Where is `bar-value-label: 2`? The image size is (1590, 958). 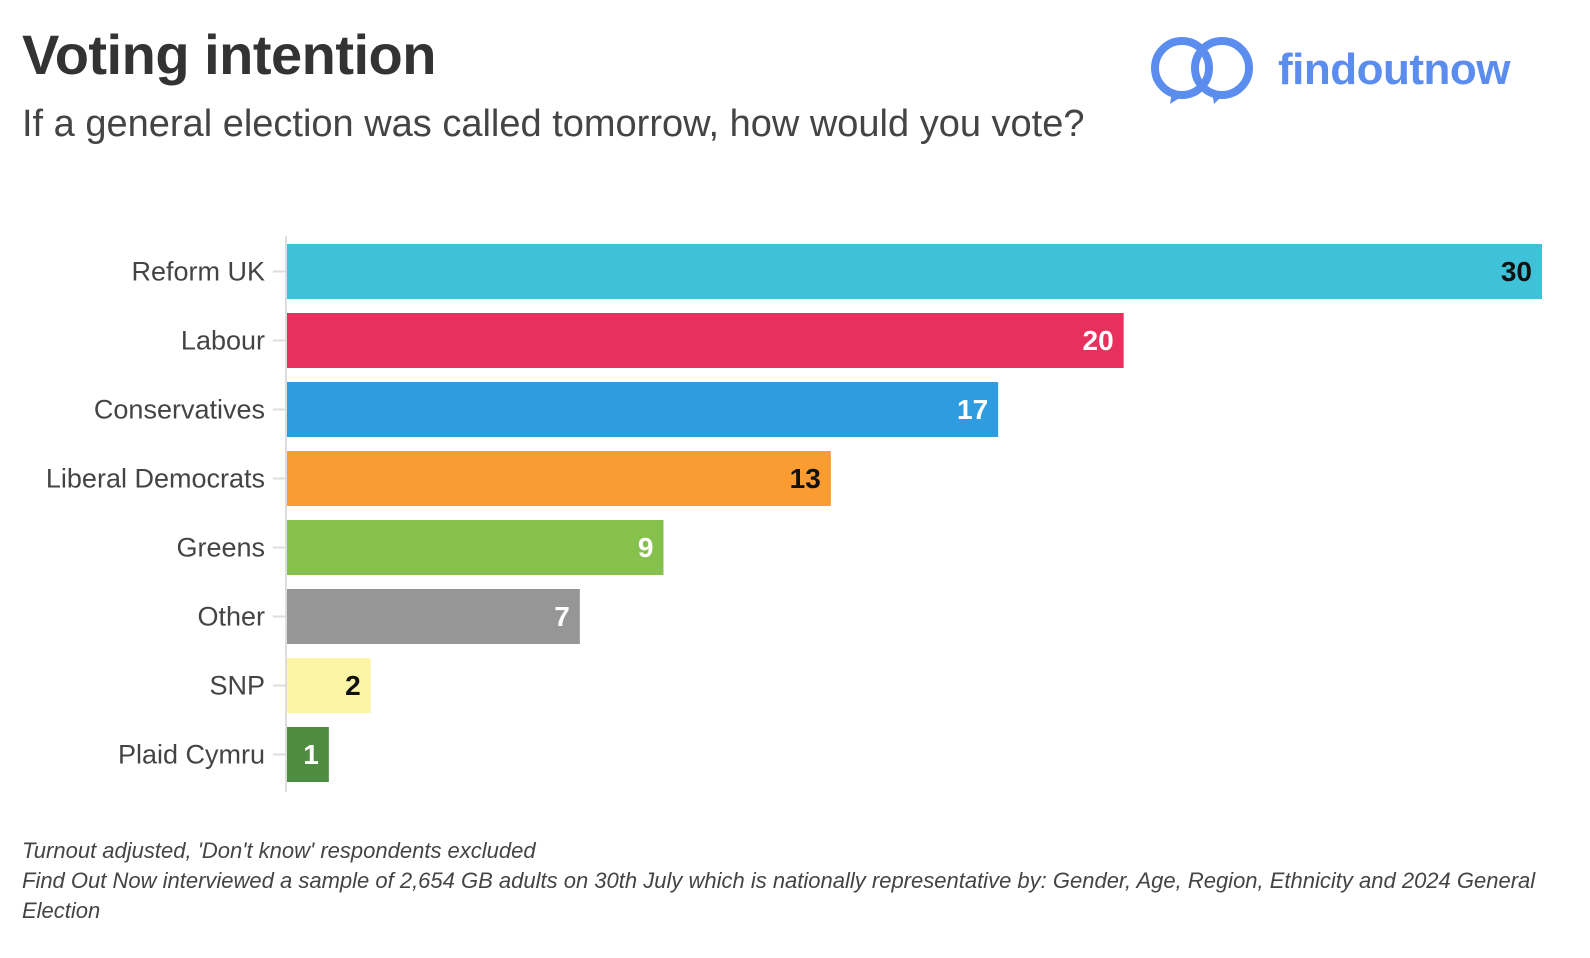 bar-value-label: 2 is located at coordinates (353, 685).